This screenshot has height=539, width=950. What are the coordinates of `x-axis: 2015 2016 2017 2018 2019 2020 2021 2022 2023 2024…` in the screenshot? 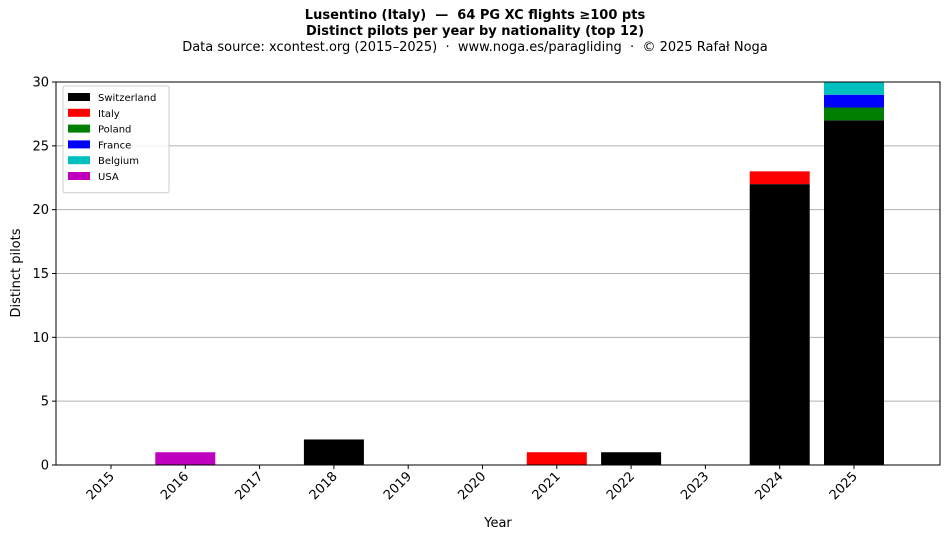 It's located at (472, 484).